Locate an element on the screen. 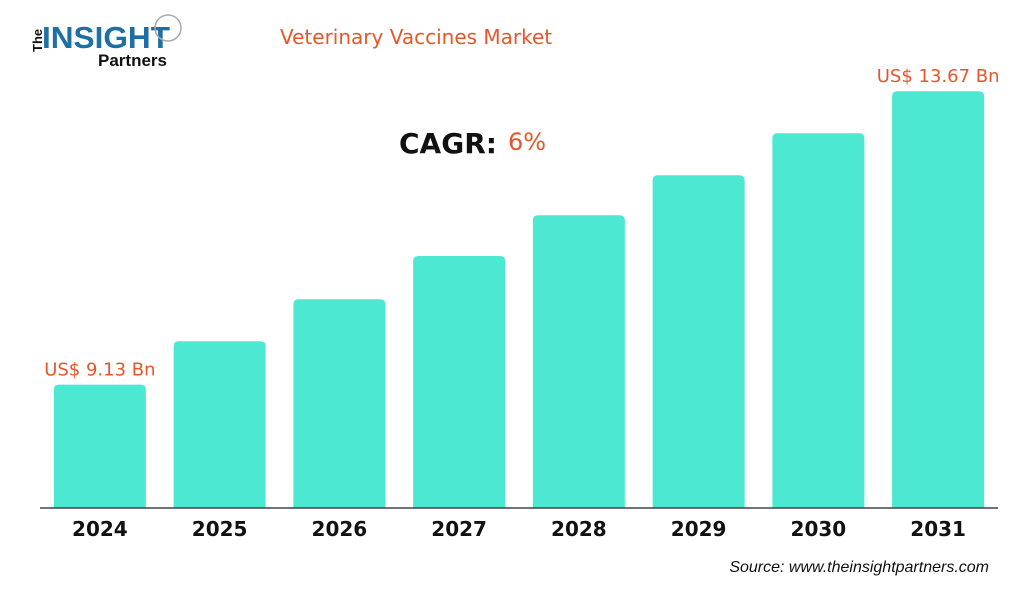 Image resolution: width=1027 pixels, height=591 pixels. x-tick-label: 2027 is located at coordinates (459, 529).